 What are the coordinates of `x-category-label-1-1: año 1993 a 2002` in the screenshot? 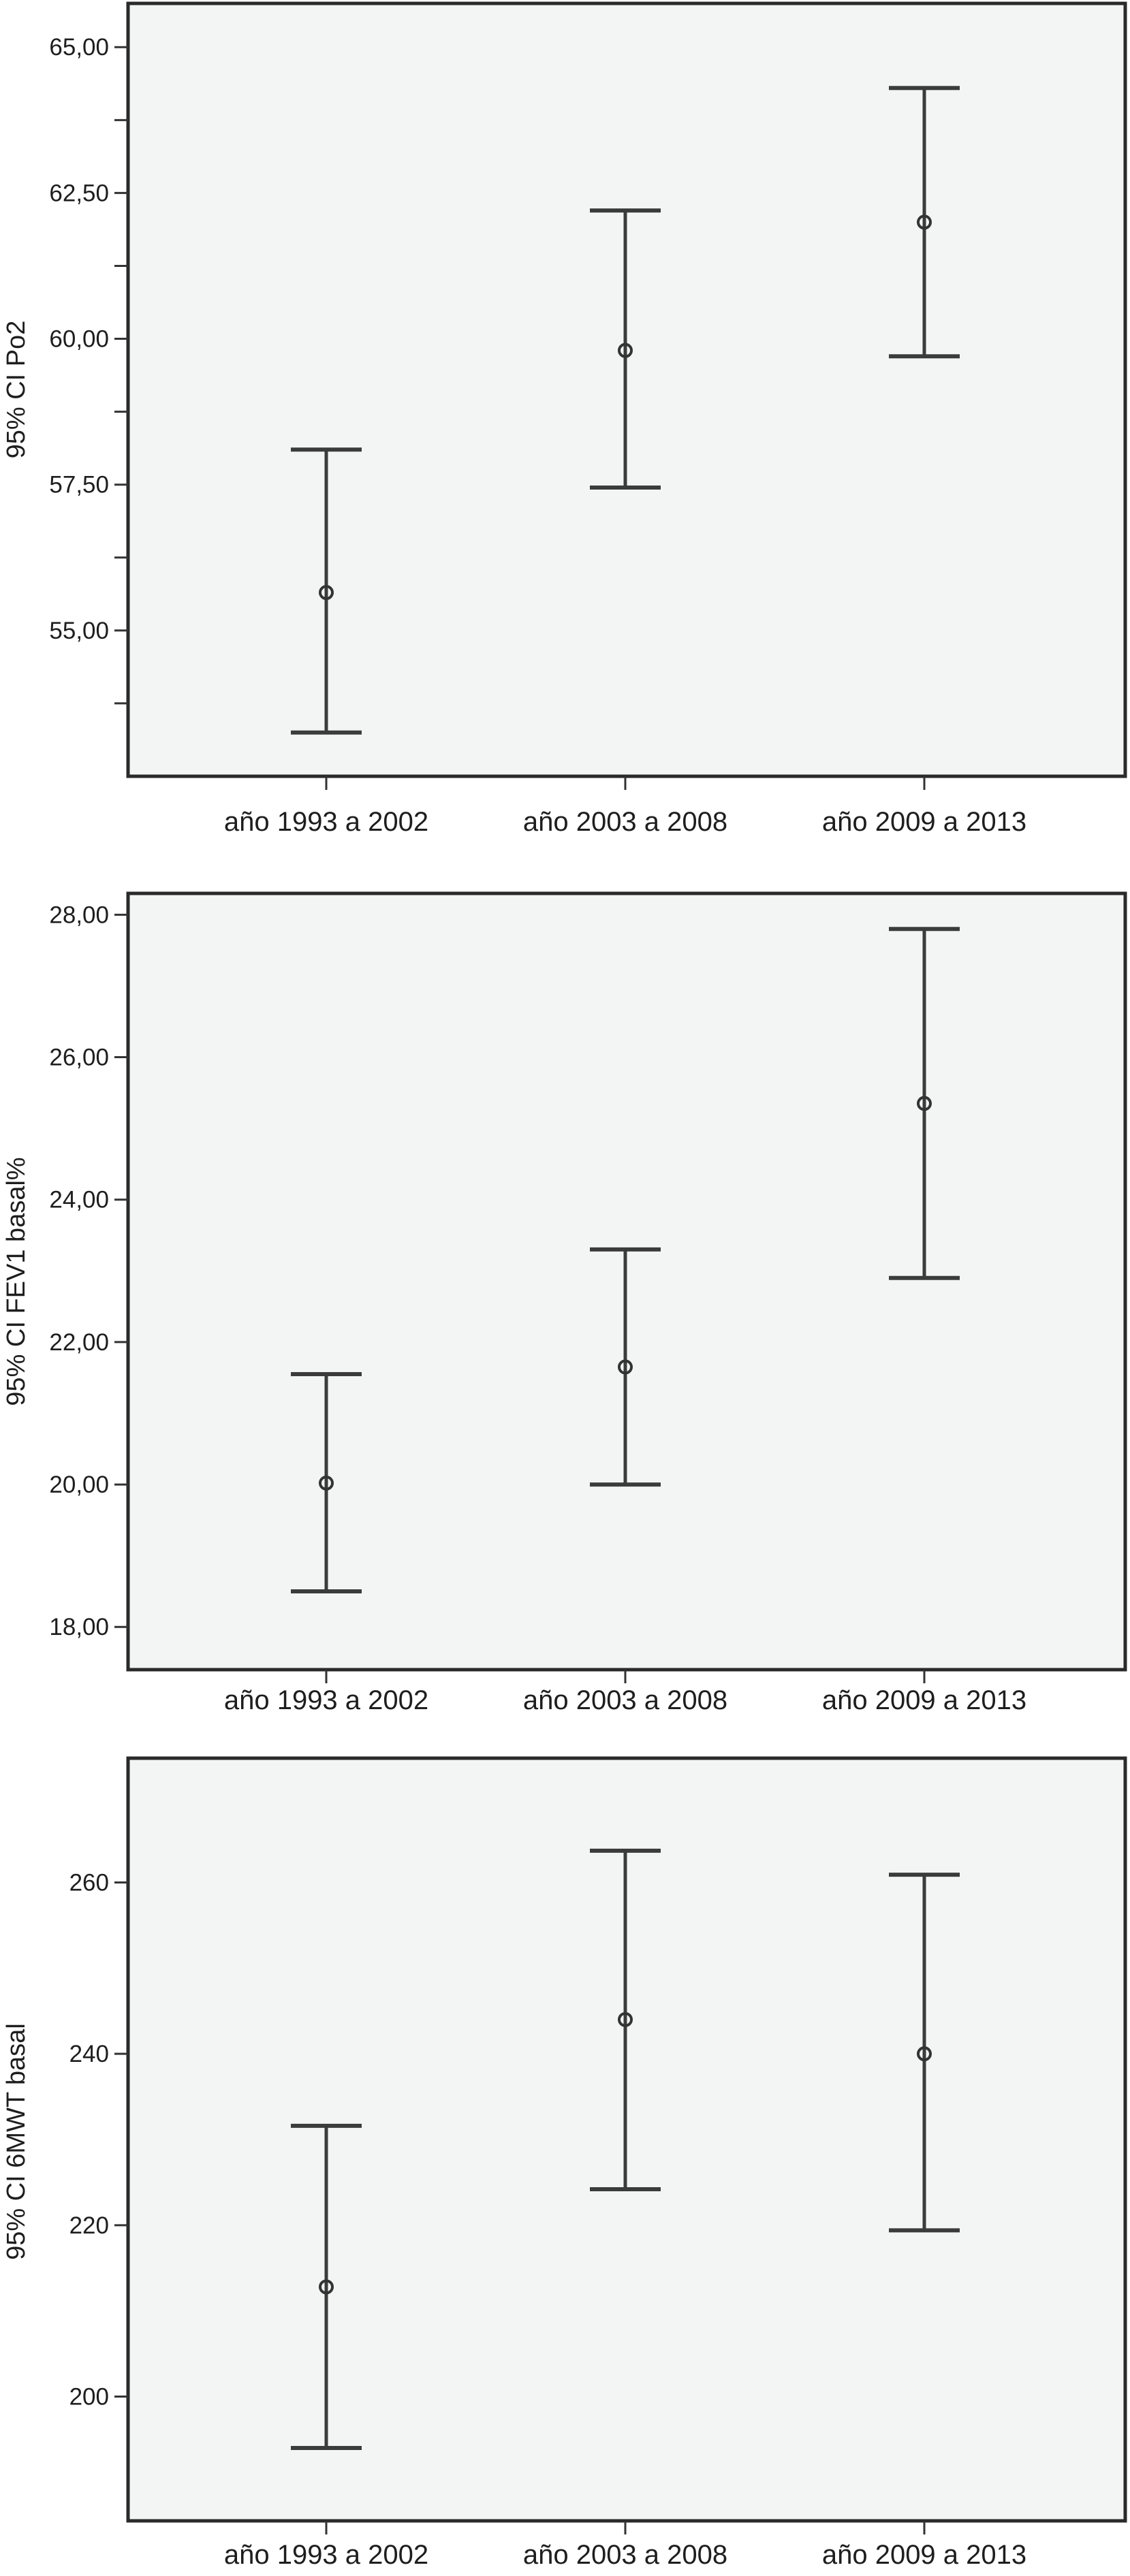 It's located at (326, 822).